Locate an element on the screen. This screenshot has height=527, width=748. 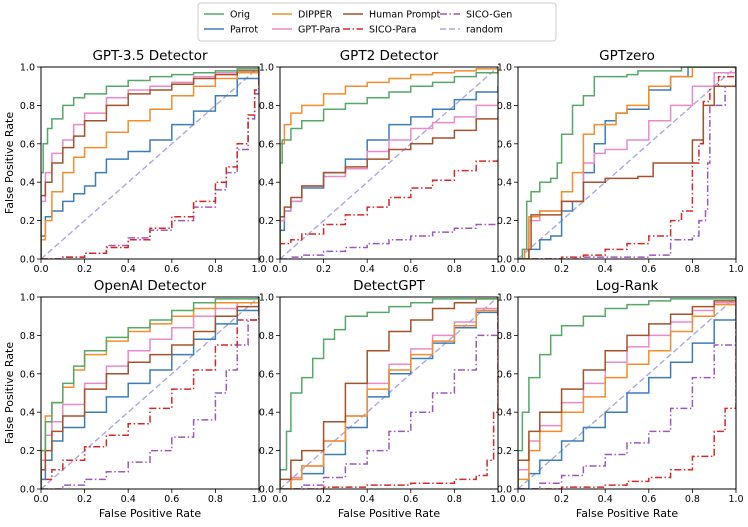
legend-label: GPT-Para is located at coordinates (319, 30).